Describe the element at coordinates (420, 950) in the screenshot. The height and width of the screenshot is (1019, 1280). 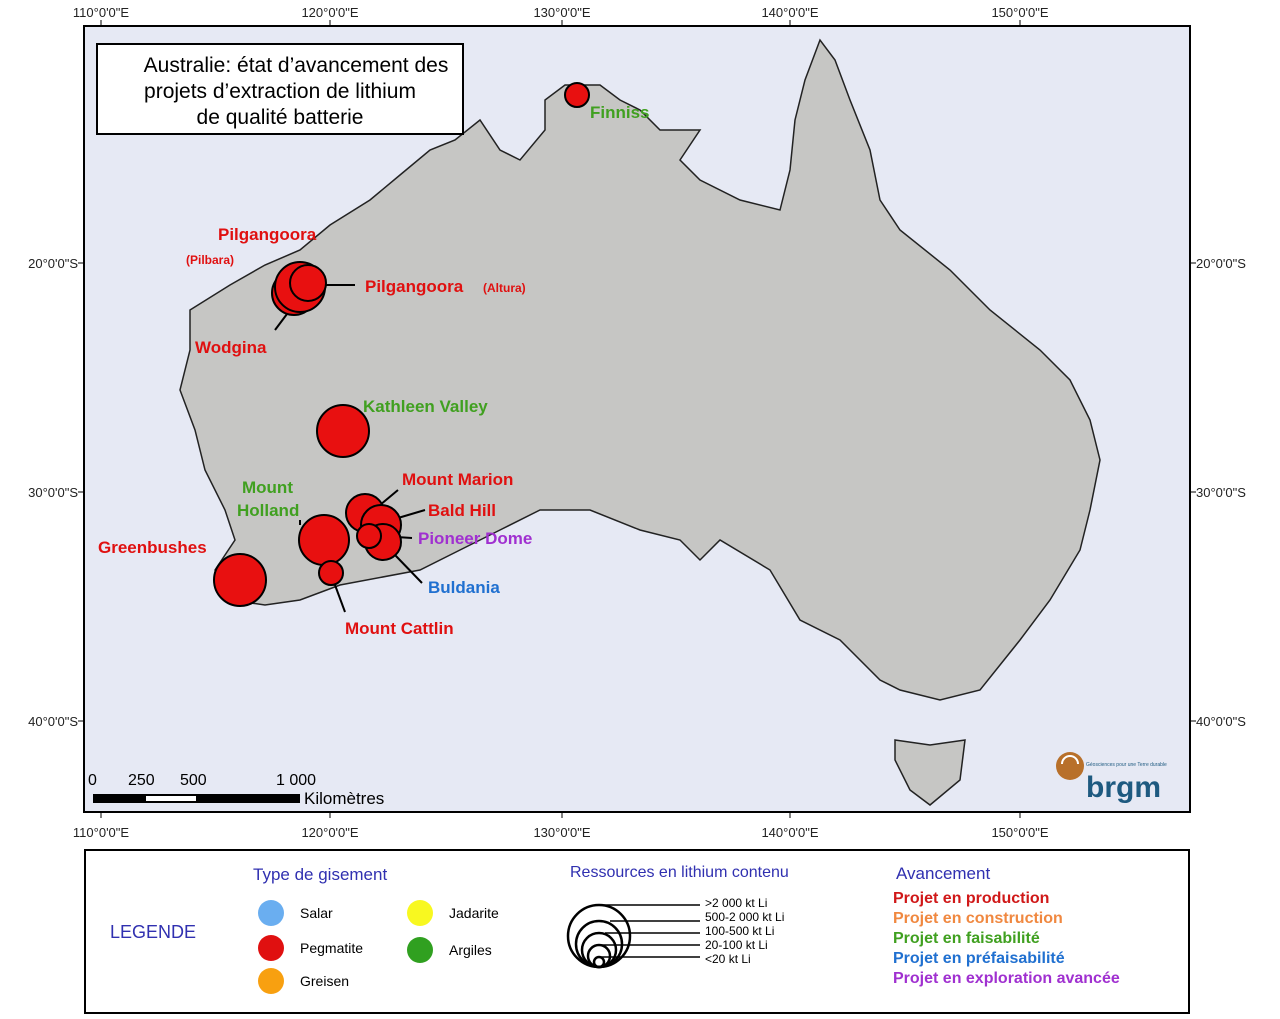
I see `type-symbol-argiles` at that location.